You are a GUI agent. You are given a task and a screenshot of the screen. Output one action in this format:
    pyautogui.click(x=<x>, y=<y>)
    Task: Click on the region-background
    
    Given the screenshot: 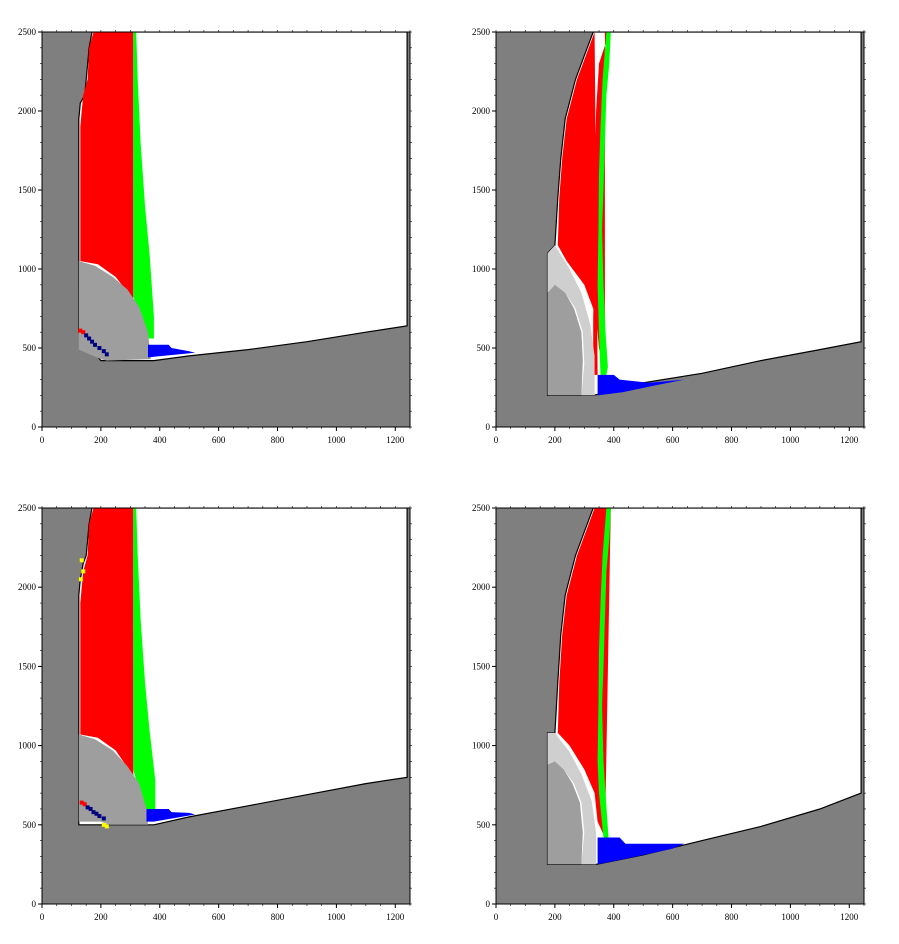 What is the action you would take?
    pyautogui.click(x=704, y=686)
    